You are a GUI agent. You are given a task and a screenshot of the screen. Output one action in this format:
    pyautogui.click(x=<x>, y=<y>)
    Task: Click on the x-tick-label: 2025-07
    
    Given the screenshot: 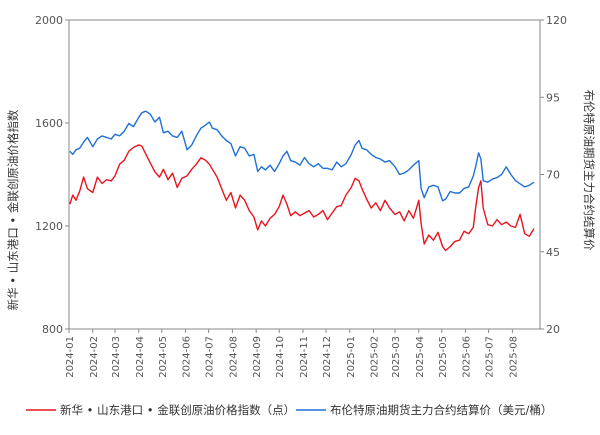 What is the action you would take?
    pyautogui.click(x=490, y=357)
    